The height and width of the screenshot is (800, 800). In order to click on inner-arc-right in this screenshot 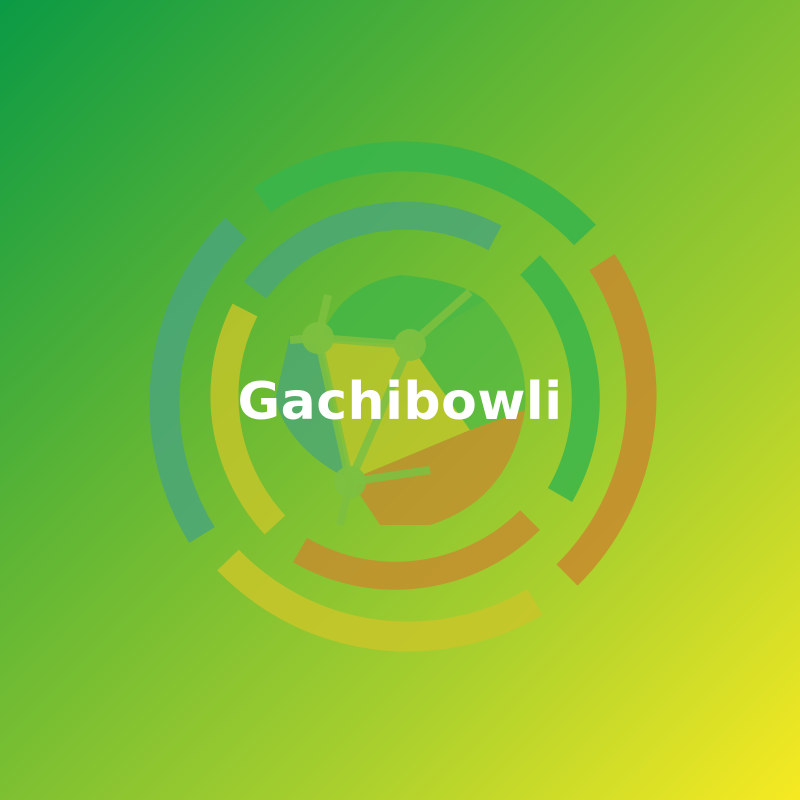, I will do `click(559, 379)`.